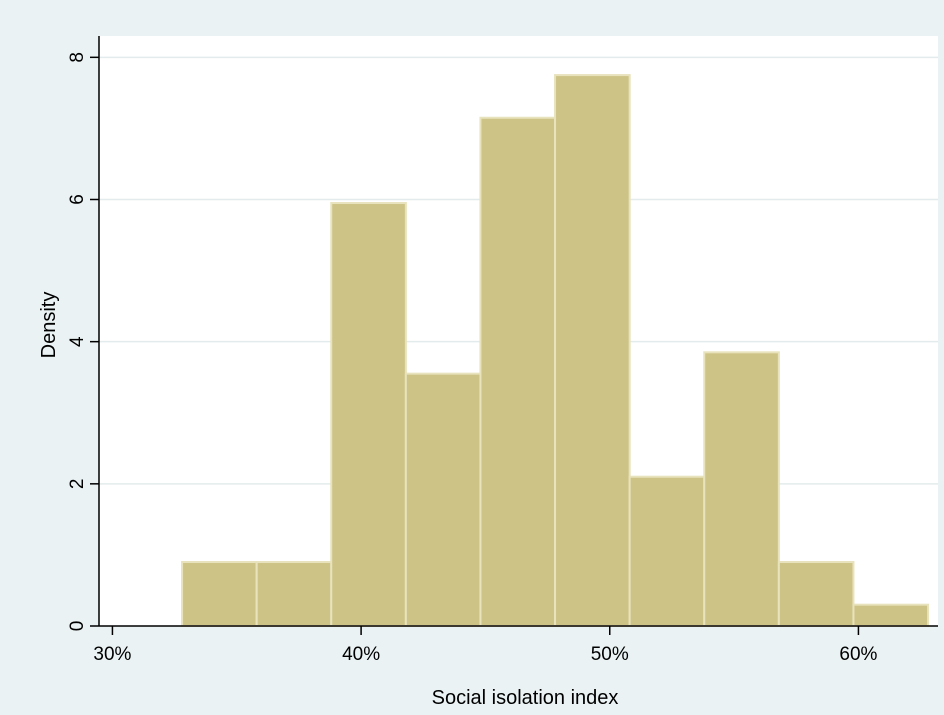 Image resolution: width=944 pixels, height=715 pixels. What do you see at coordinates (49, 325) in the screenshot?
I see `y-axis-title: Density` at bounding box center [49, 325].